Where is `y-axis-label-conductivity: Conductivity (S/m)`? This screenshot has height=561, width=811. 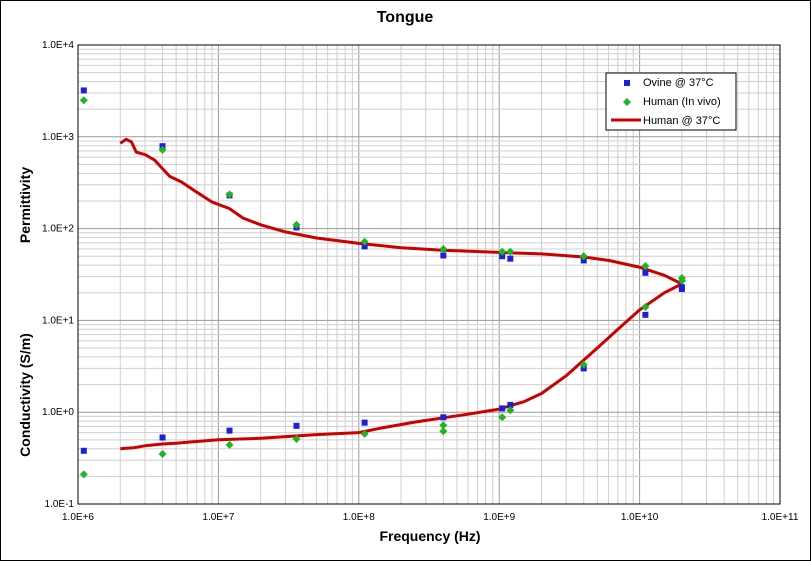 y-axis-label-conductivity: Conductivity (S/m) is located at coordinates (25, 395).